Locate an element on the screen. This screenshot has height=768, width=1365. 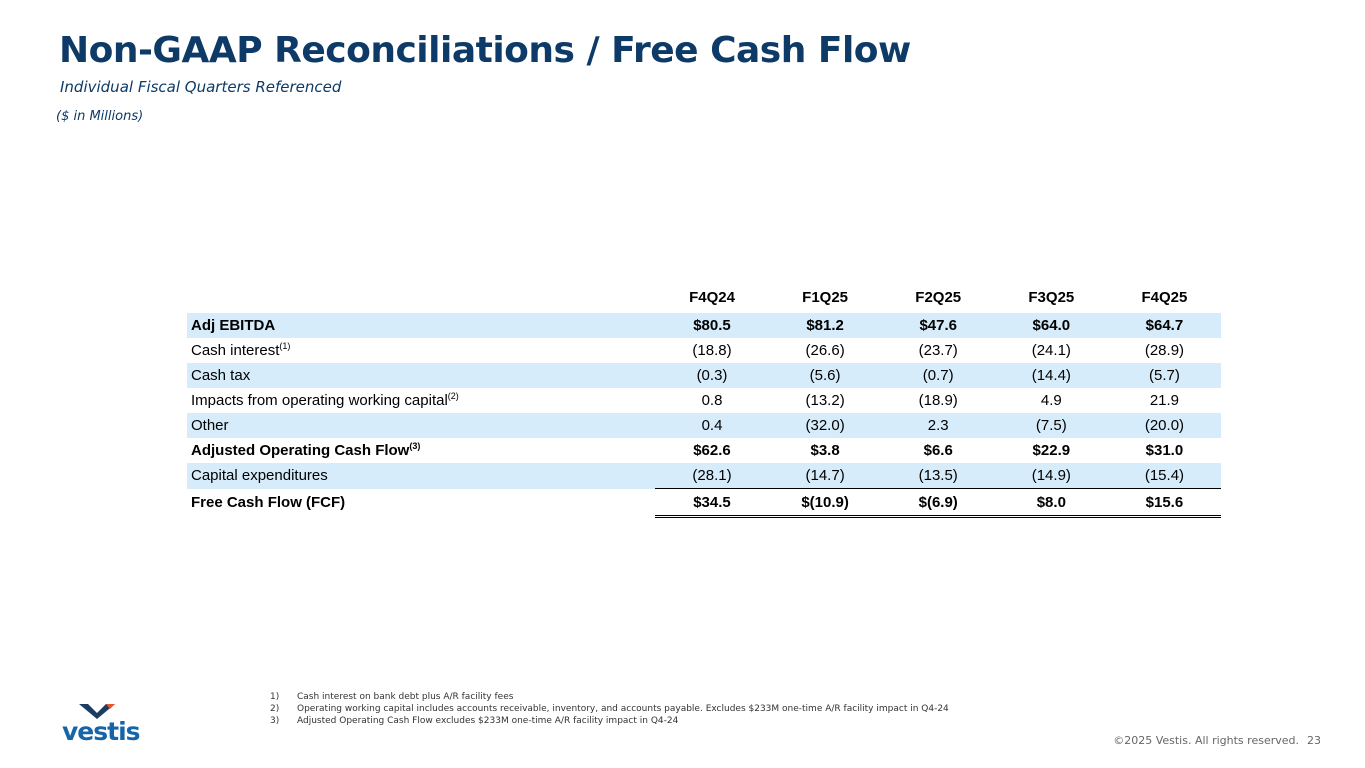
table-cell: $(6.9) is located at coordinates (938, 503).